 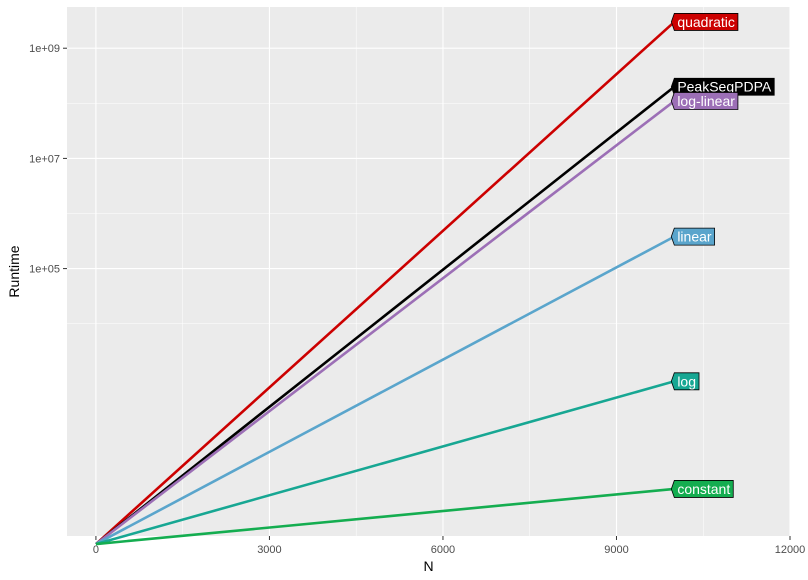 I want to click on series-label-PeakSegPDPA: PeakSegPDPA, so click(x=722, y=86).